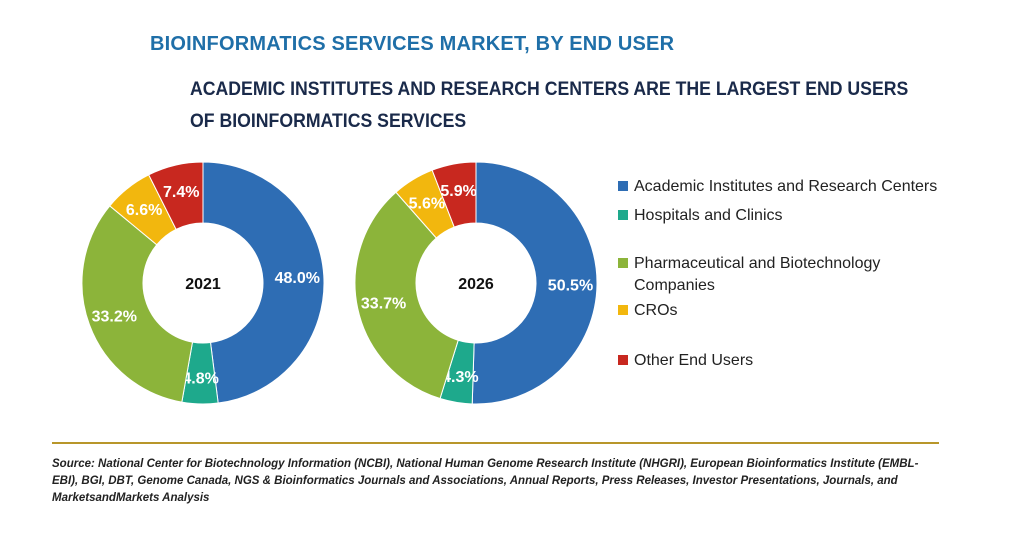 The image size is (1024, 536). What do you see at coordinates (570, 285) in the screenshot?
I see `slice-label-academic: 50.5%` at bounding box center [570, 285].